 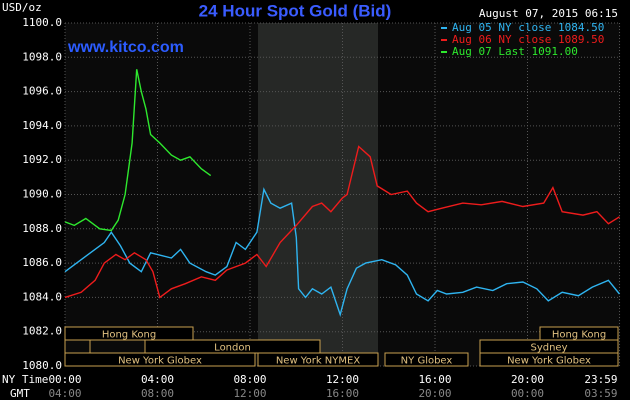 I want to click on x-axis-label: NY Time, so click(x=25, y=379).